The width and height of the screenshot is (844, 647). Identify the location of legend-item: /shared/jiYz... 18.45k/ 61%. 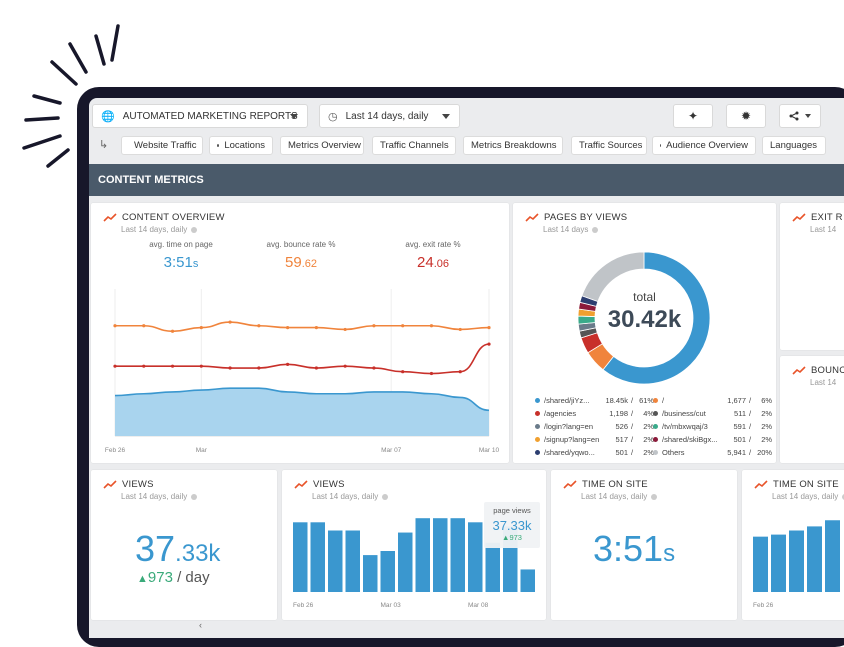
(594, 400).